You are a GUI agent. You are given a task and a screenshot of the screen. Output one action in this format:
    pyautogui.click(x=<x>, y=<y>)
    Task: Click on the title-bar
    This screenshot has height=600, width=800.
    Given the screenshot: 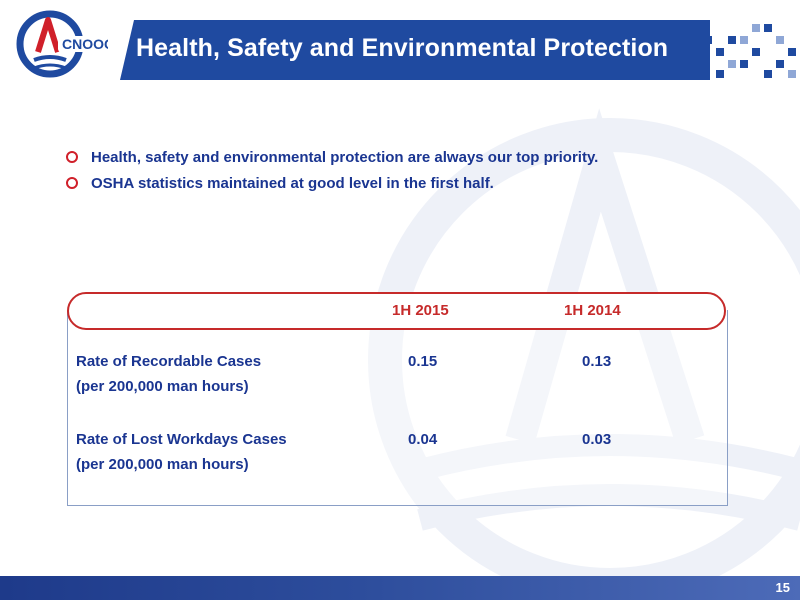 What is the action you would take?
    pyautogui.click(x=415, y=50)
    